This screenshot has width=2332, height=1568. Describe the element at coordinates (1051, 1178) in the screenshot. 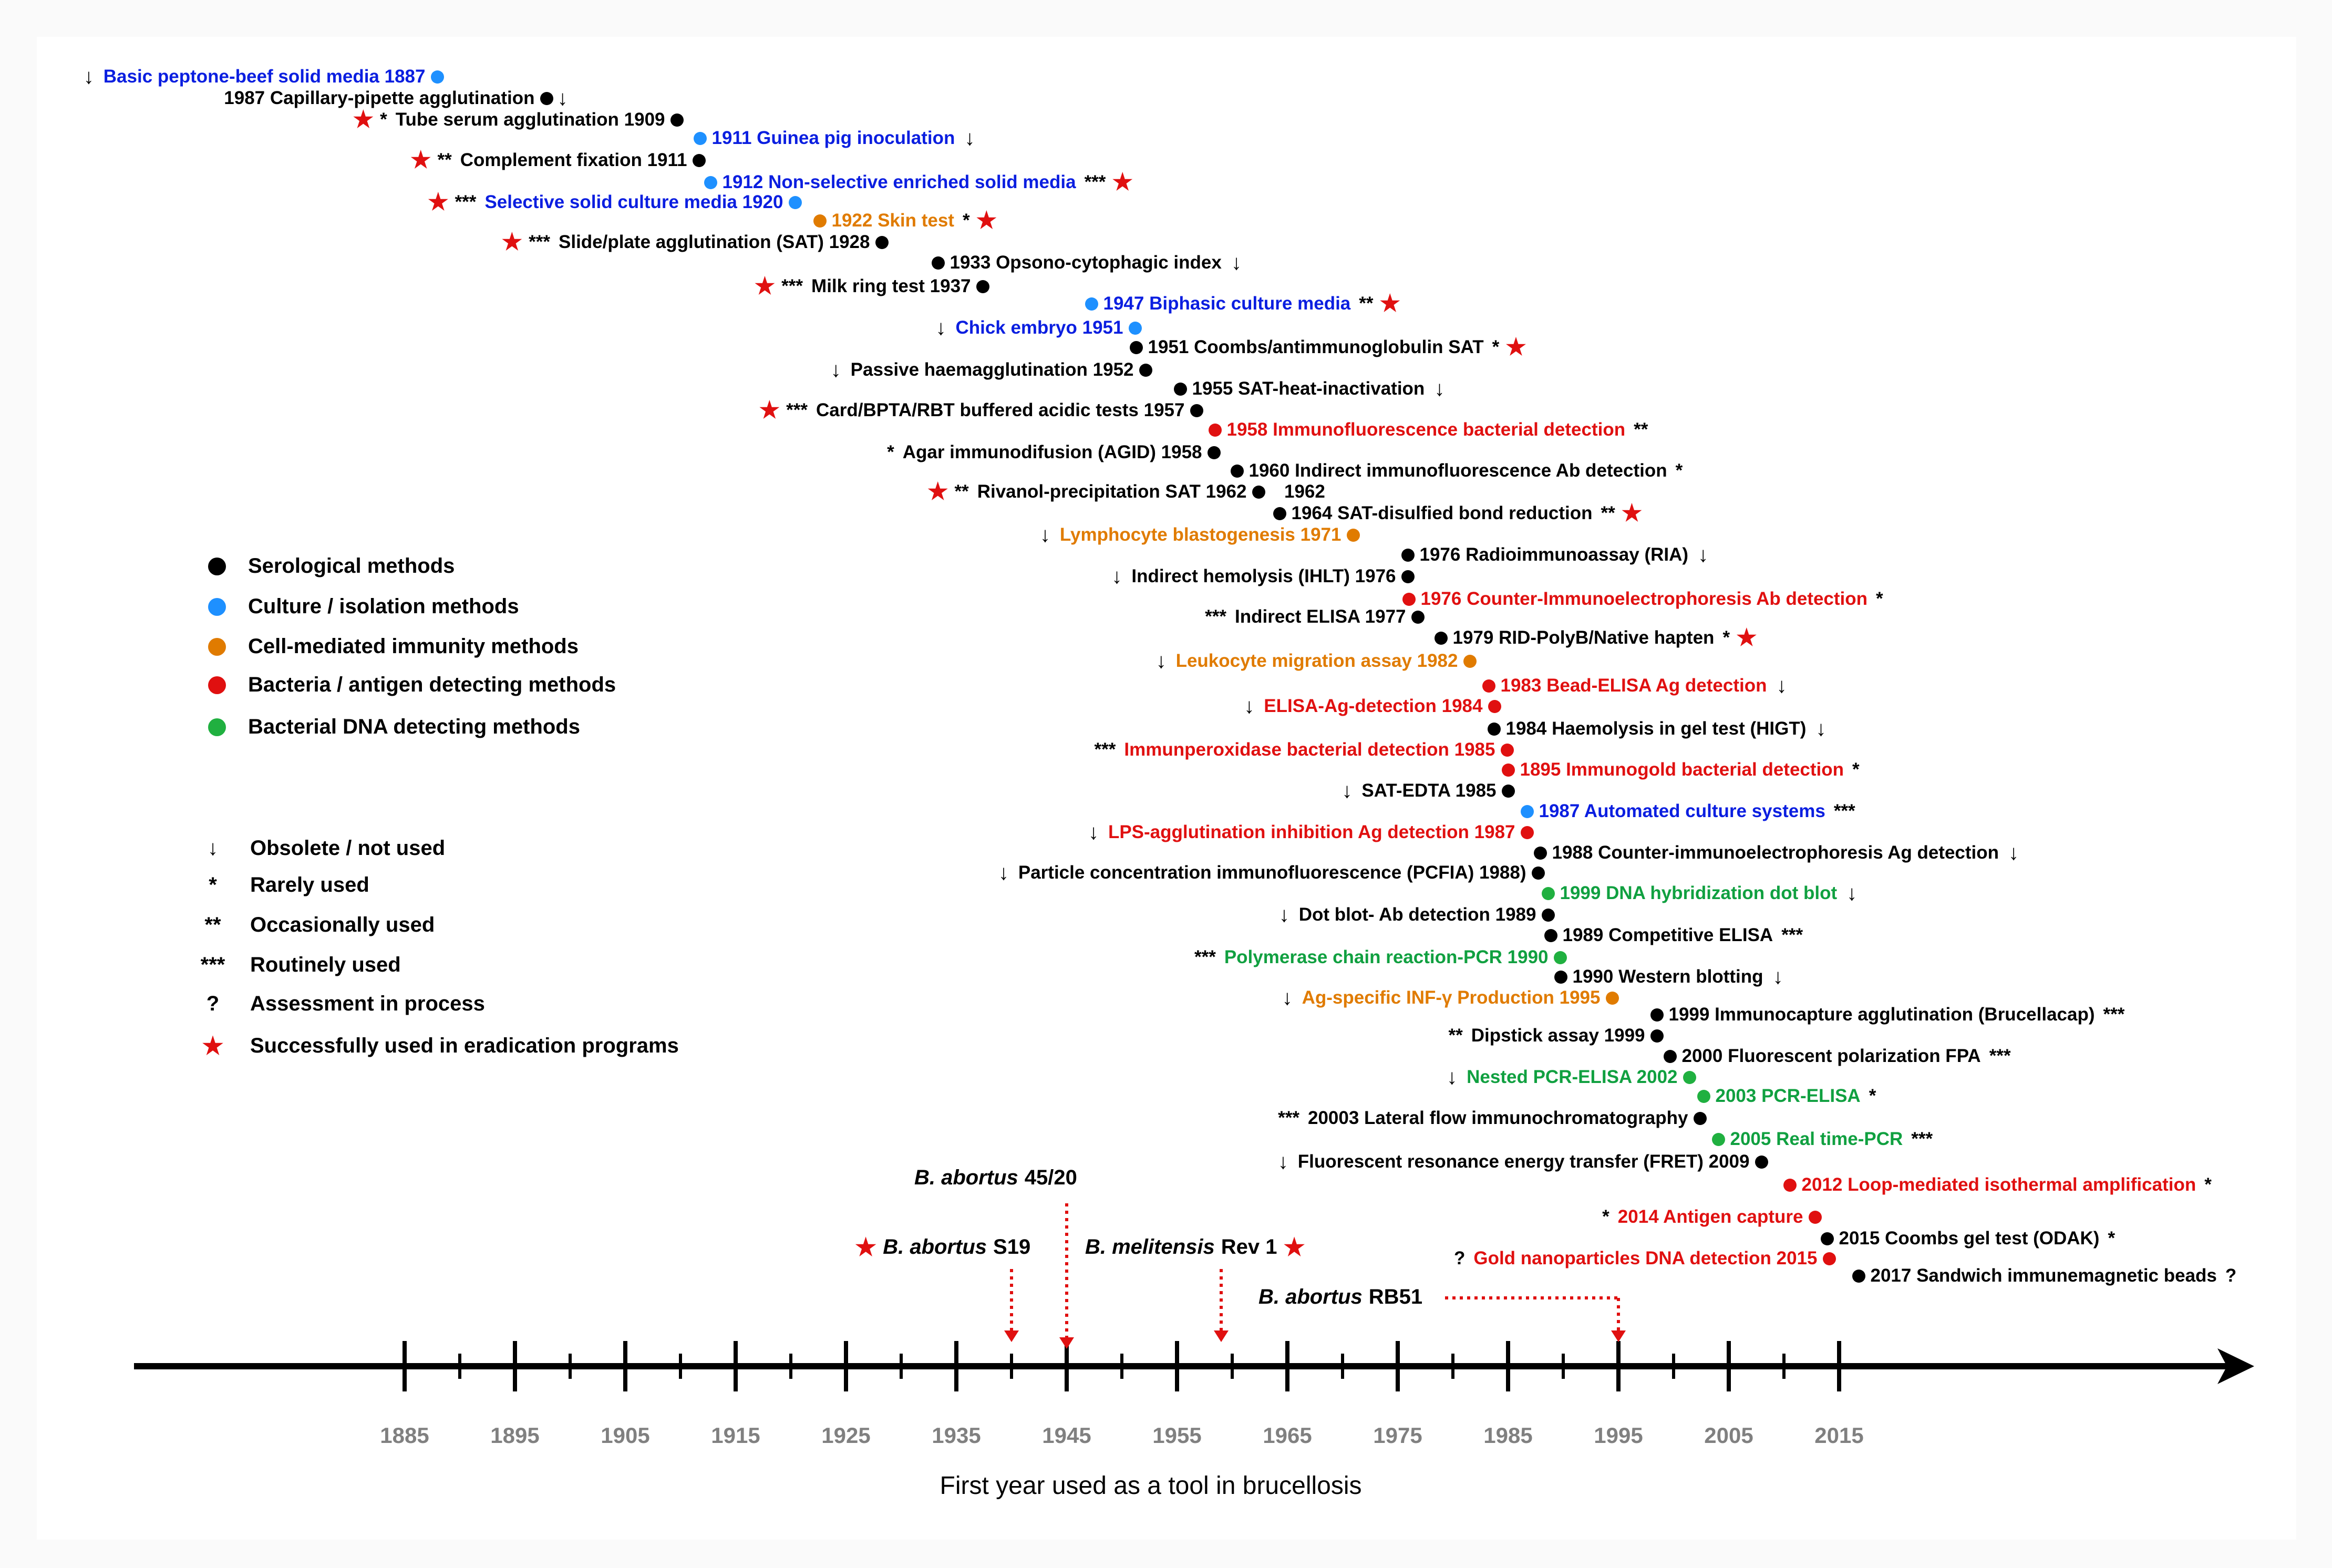

I see `vaccine-strain: 45/20` at that location.